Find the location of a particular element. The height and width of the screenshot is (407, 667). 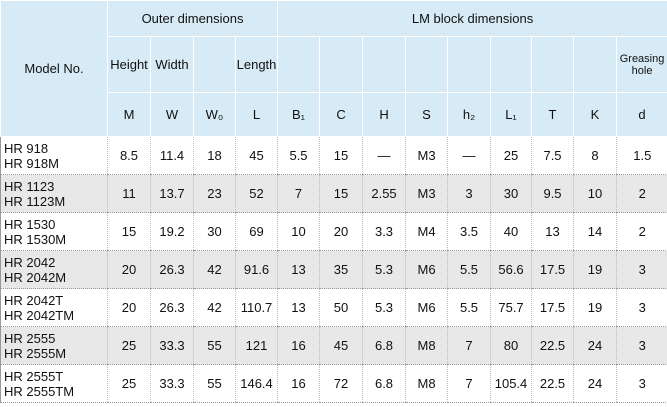

value-cell: 56.6 is located at coordinates (511, 269).